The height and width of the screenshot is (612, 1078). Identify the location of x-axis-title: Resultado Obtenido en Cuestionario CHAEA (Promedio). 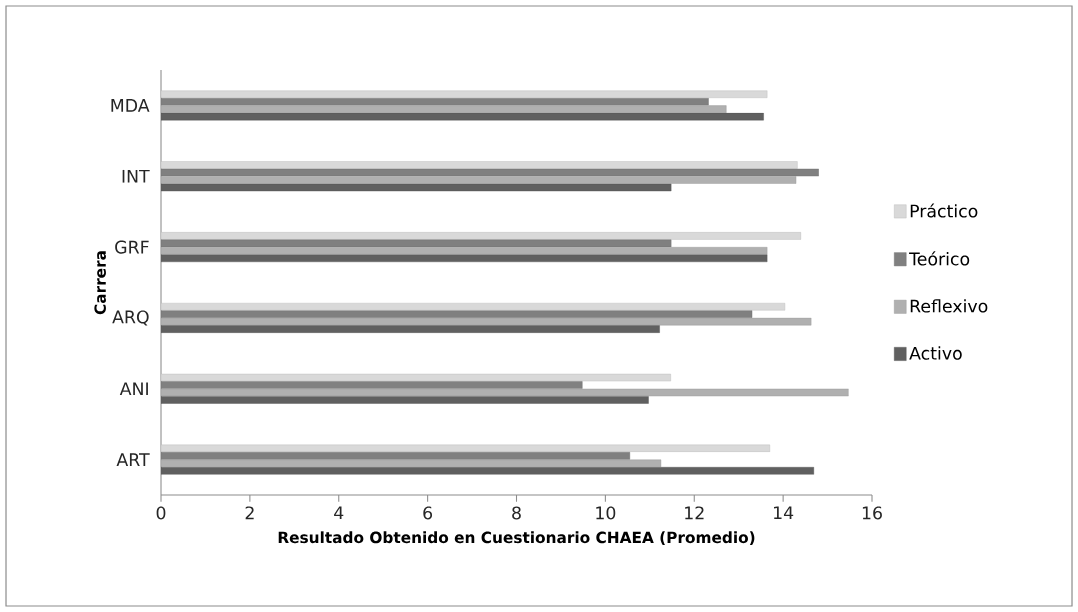
(516, 538).